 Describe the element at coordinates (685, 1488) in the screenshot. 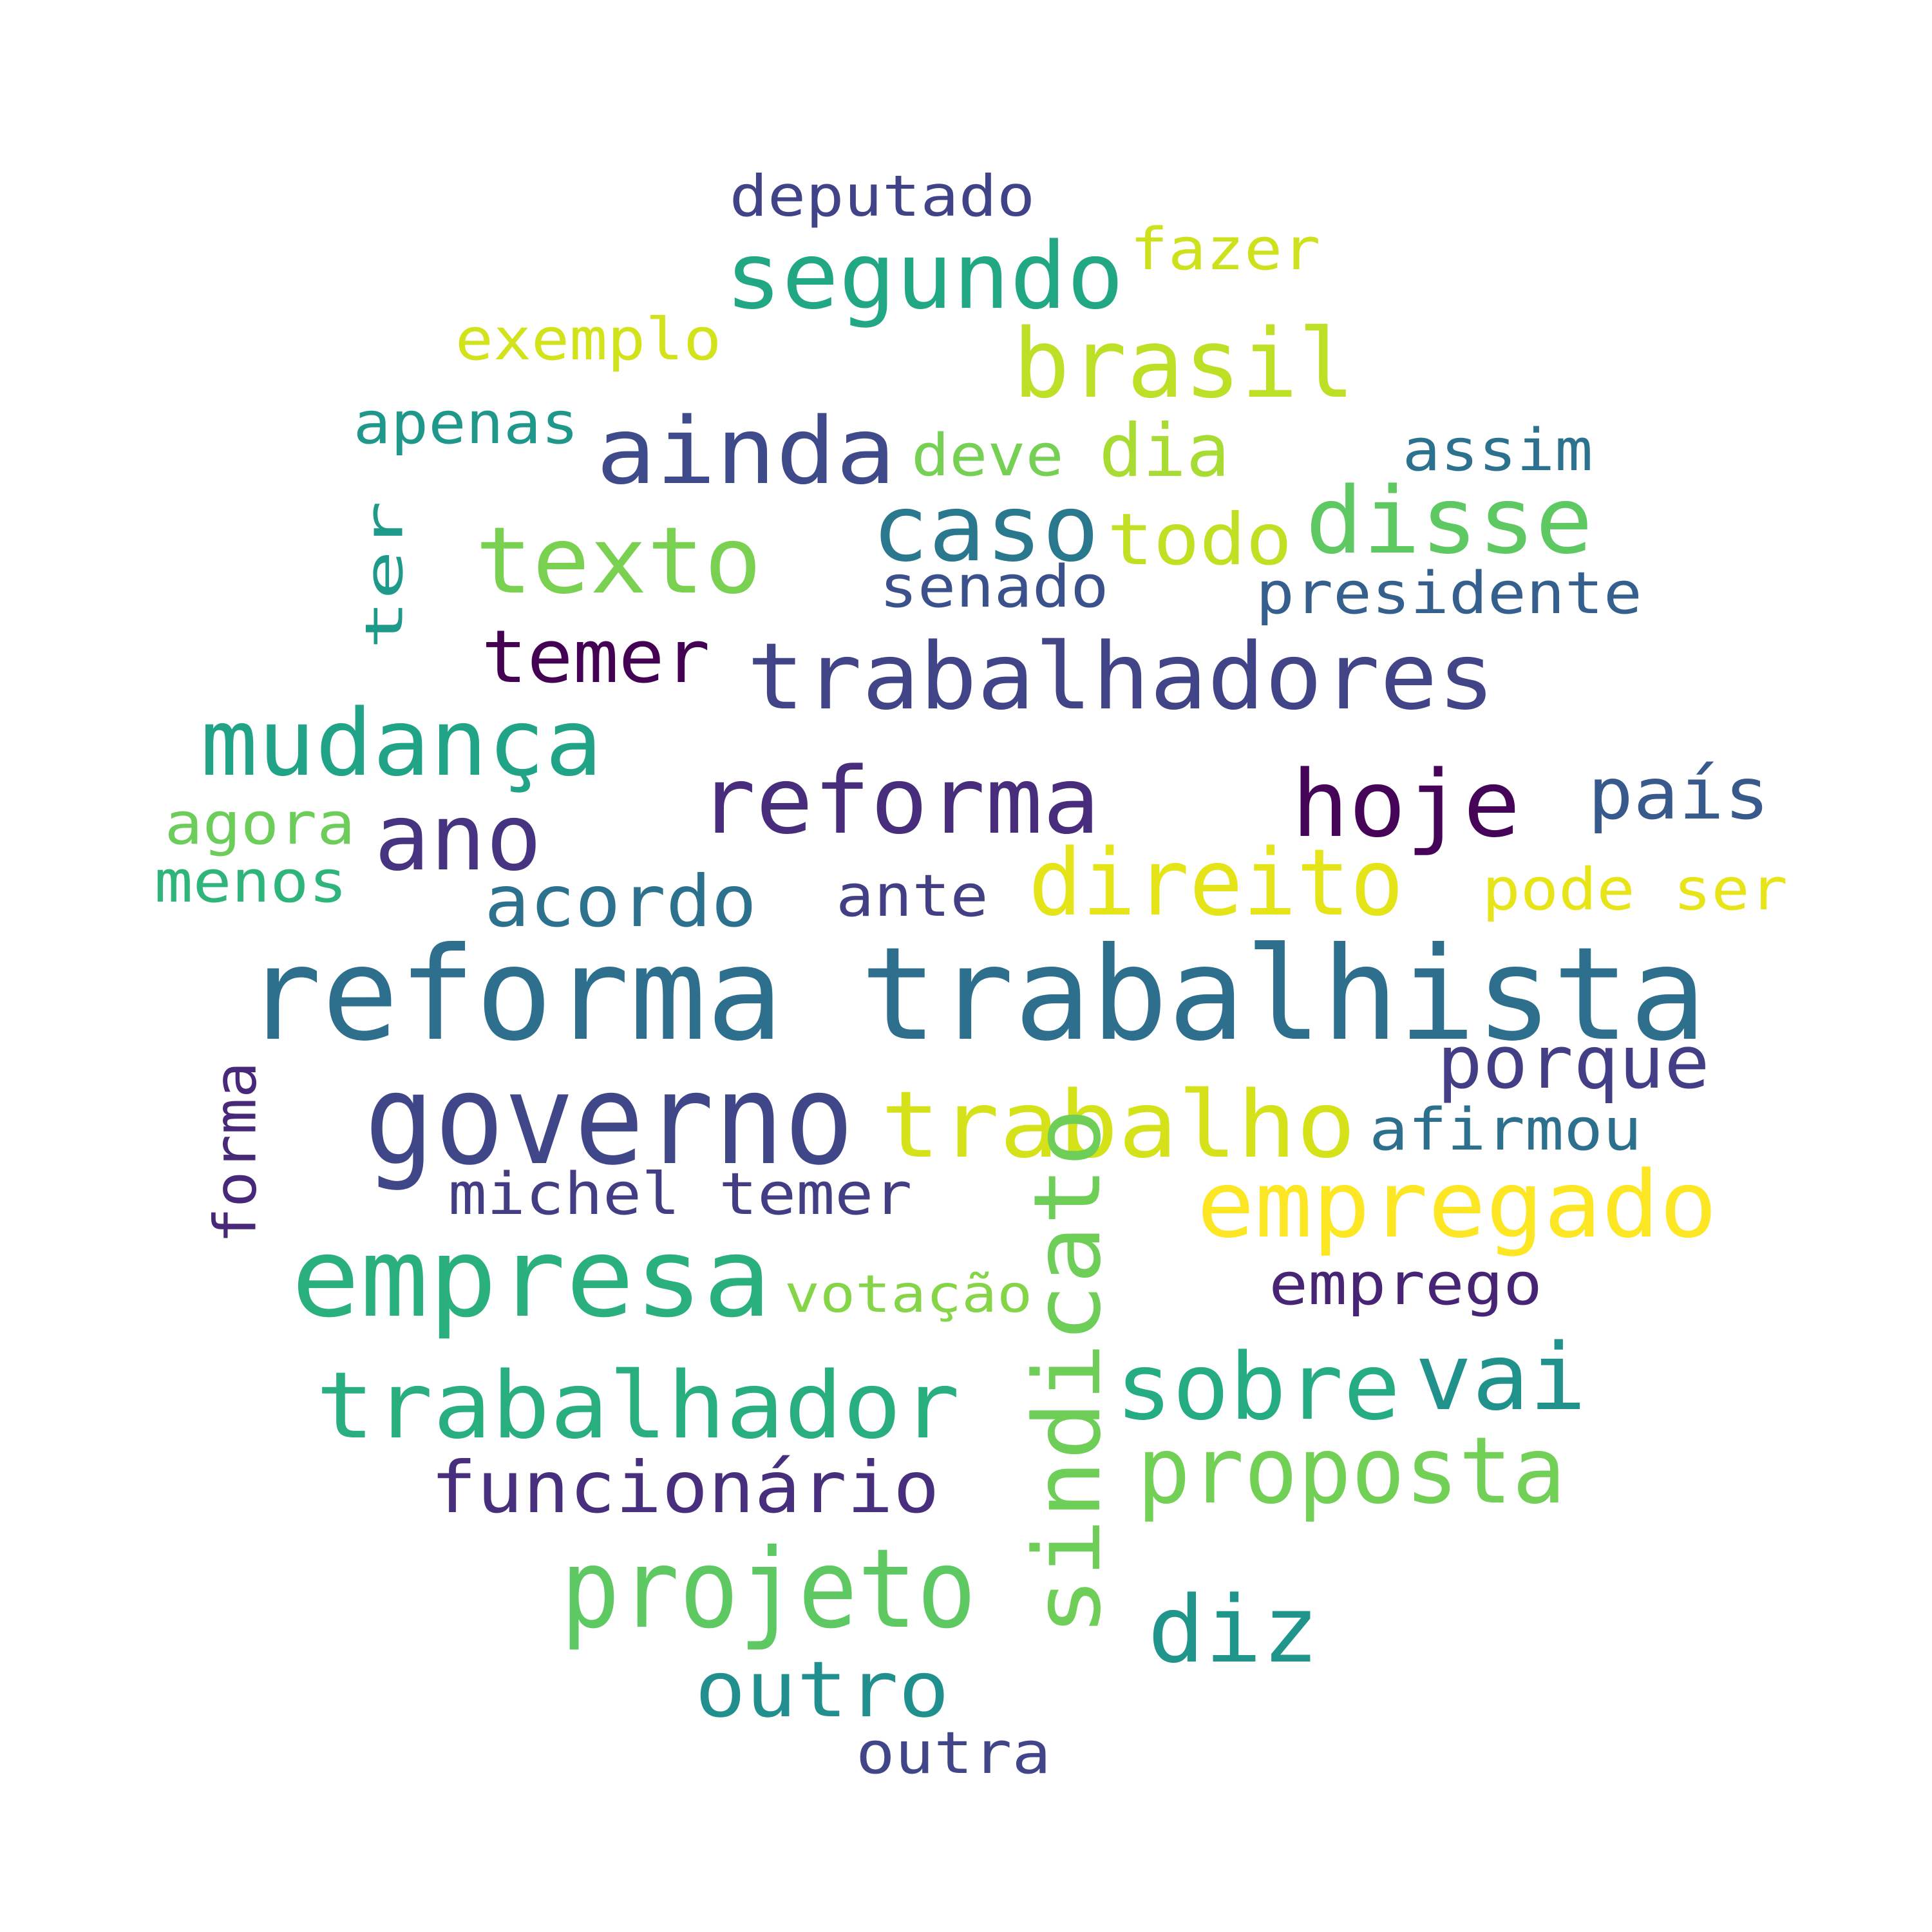

I see `word-funcionario: funcionário` at that location.